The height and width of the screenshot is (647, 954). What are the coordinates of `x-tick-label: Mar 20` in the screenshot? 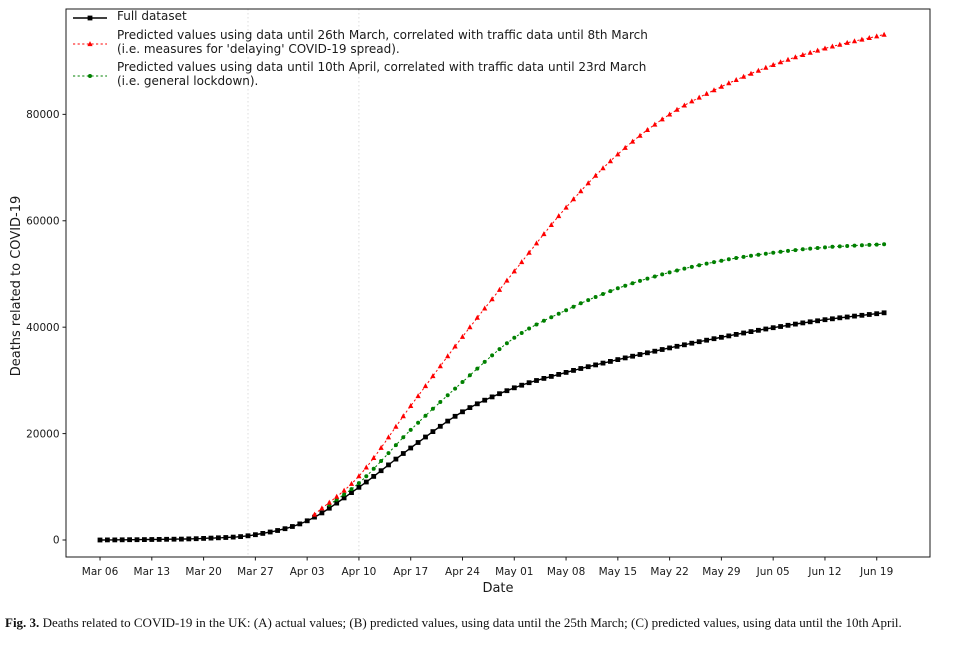 It's located at (203, 572).